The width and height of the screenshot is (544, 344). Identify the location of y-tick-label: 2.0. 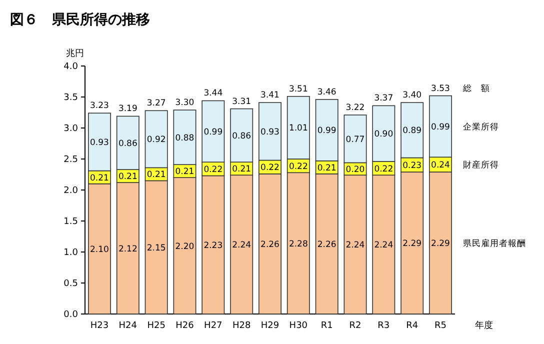
(71, 191).